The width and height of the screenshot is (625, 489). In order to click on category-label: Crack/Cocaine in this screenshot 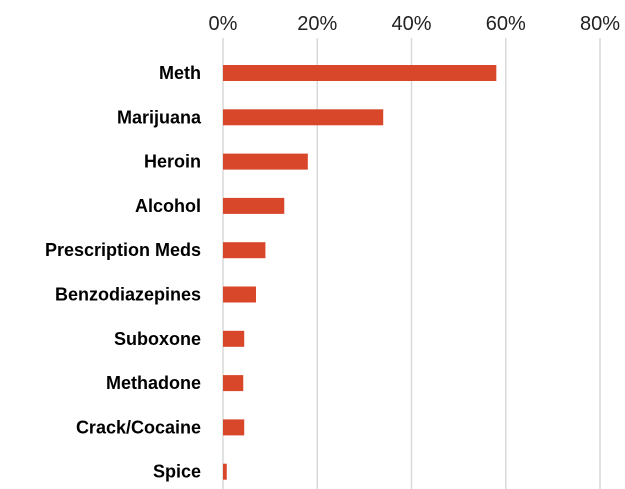, I will do `click(138, 427)`.